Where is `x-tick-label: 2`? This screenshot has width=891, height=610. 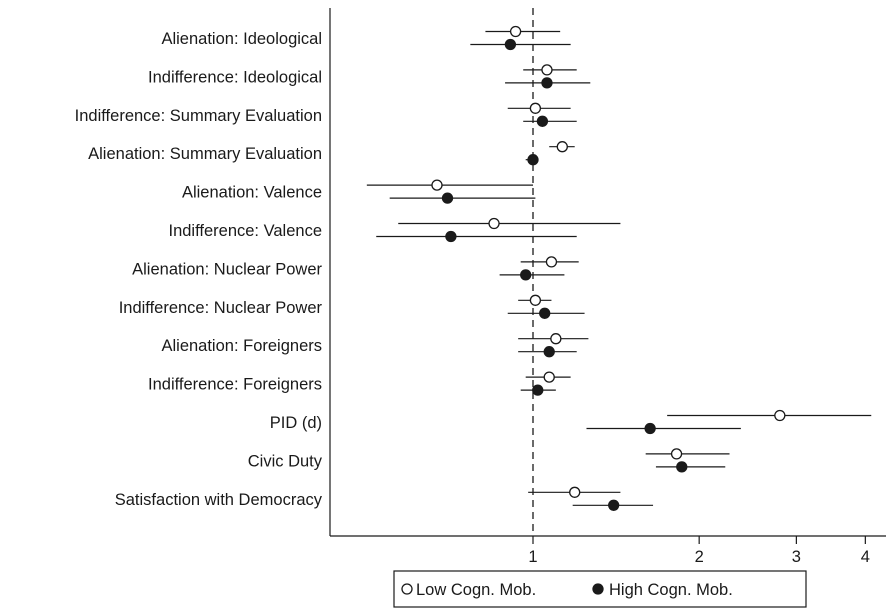
x-tick-label: 2 is located at coordinates (699, 557).